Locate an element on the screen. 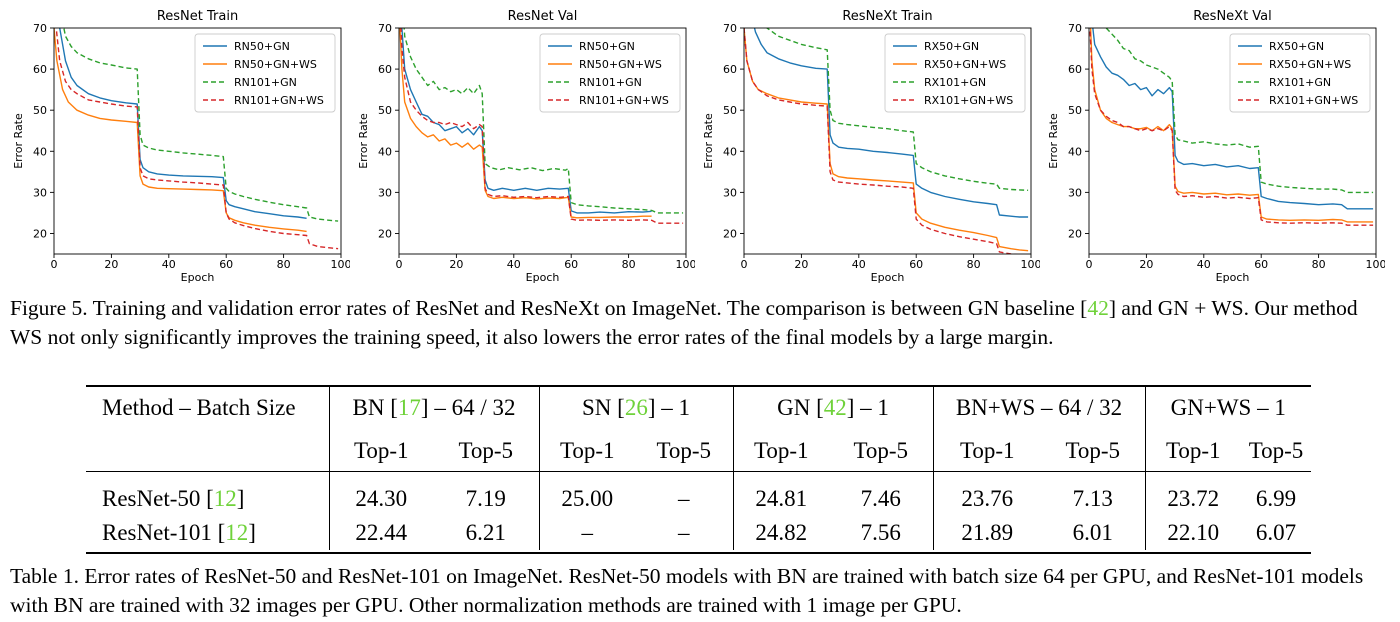 The image size is (1400, 622). table-group-cite-bn: 17 is located at coordinates (409, 407).